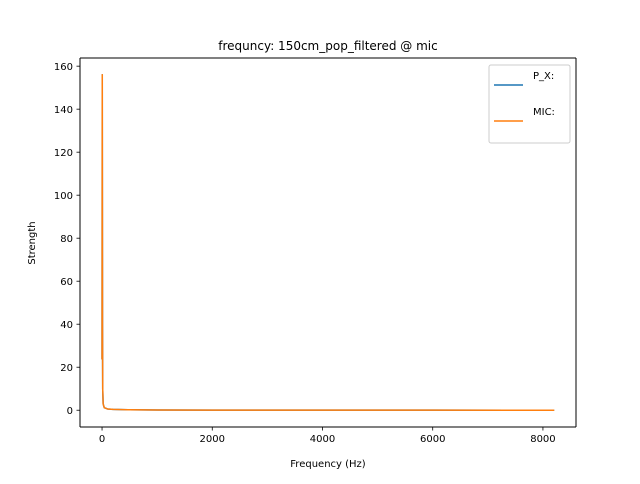  What do you see at coordinates (70, 411) in the screenshot?
I see `y-tick-label: 0` at bounding box center [70, 411].